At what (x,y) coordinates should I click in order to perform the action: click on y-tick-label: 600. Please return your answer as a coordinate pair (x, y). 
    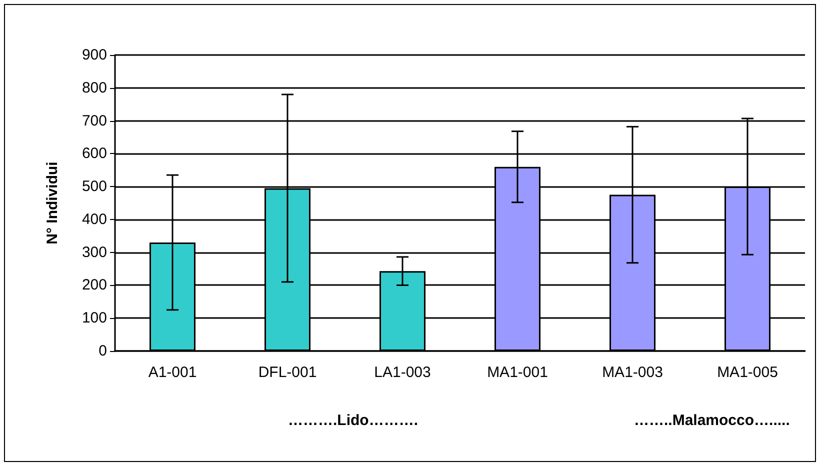
    Looking at the image, I should click on (94, 153).